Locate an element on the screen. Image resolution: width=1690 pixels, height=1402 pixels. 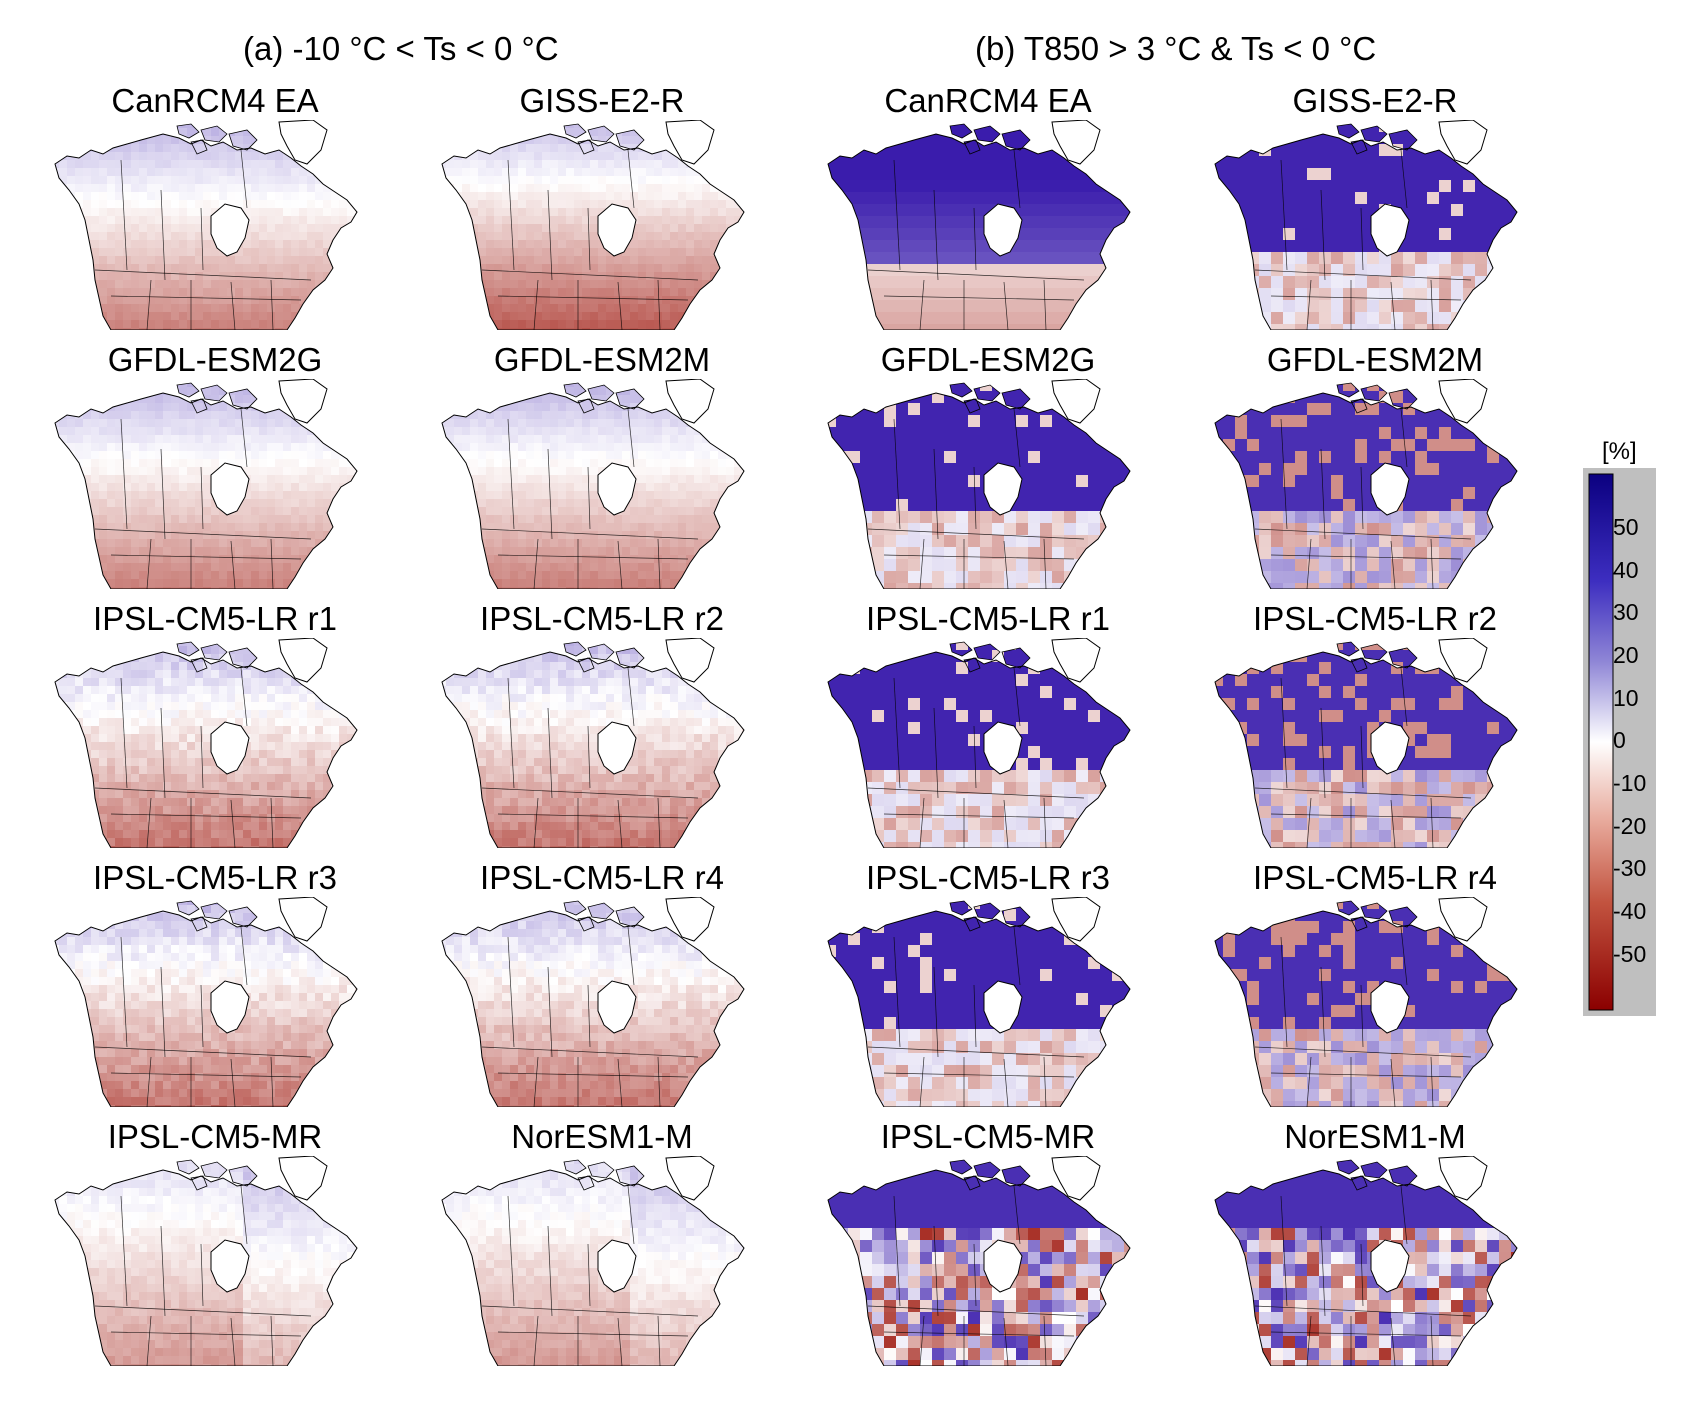
colorbar-tick-minus-30: -30 is located at coordinates (1630, 868).